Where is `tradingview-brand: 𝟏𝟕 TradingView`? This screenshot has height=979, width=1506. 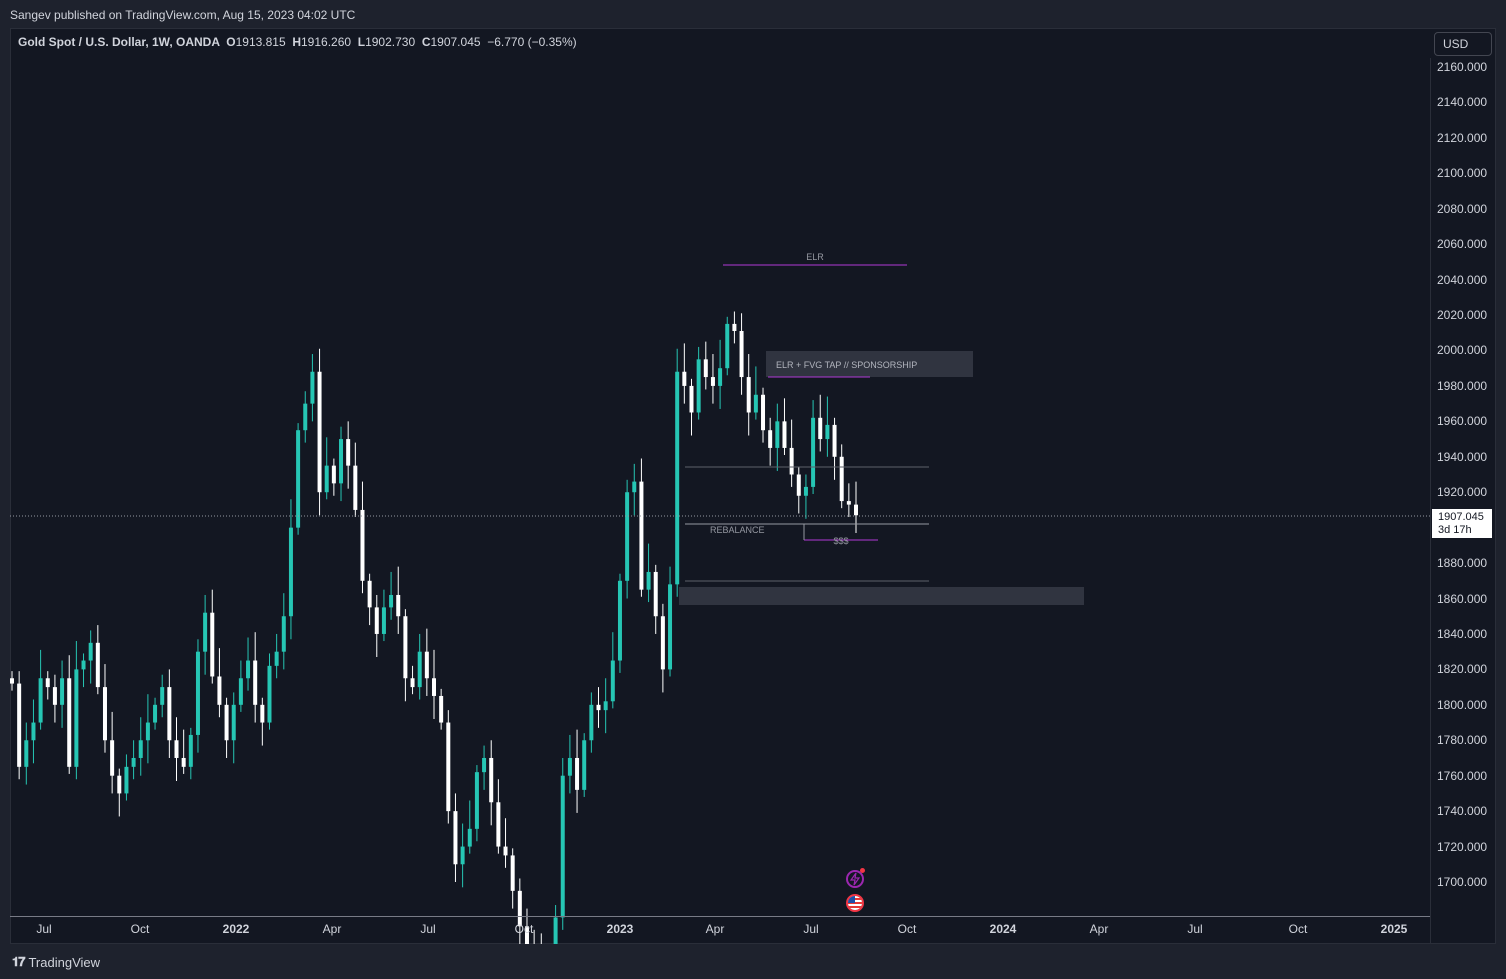
tradingview-brand: 𝟏𝟕 TradingView is located at coordinates (56, 962).